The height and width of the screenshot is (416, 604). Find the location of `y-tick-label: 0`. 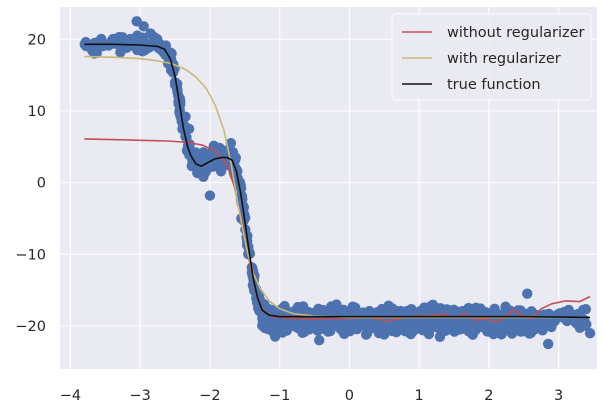

y-tick-label: 0 is located at coordinates (41, 184).